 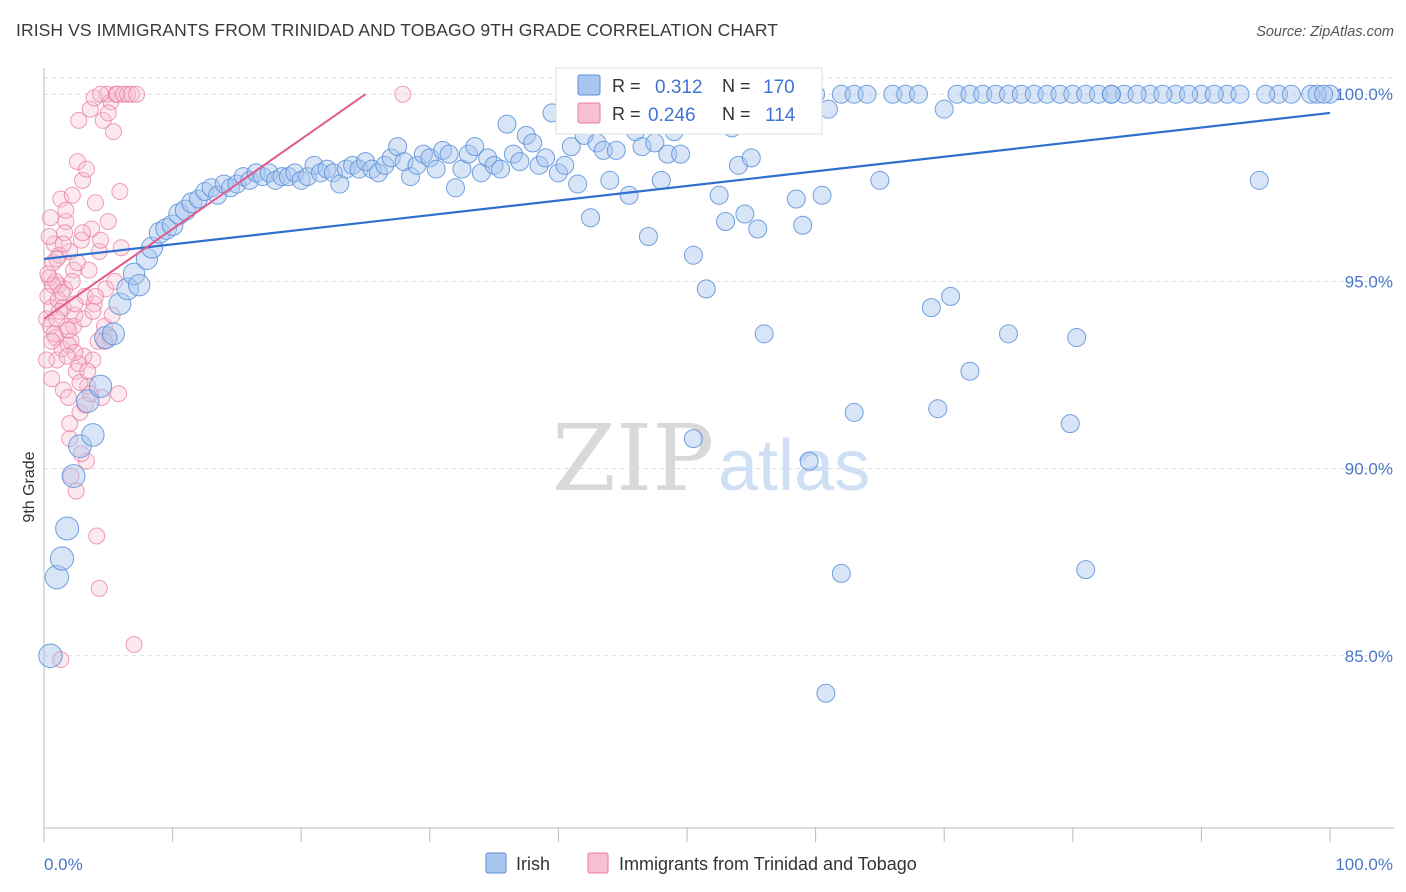 What do you see at coordinates (589, 113) in the screenshot?
I see `legend-tt-swatch` at bounding box center [589, 113].